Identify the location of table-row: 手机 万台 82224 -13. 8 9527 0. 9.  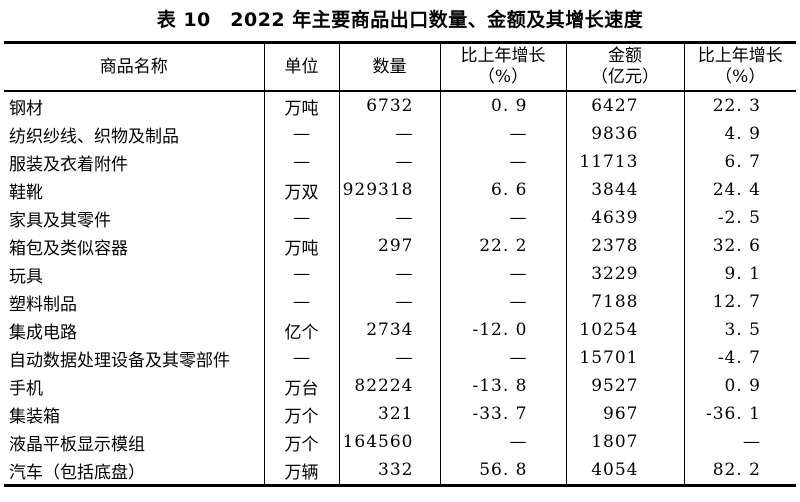
(400, 386).